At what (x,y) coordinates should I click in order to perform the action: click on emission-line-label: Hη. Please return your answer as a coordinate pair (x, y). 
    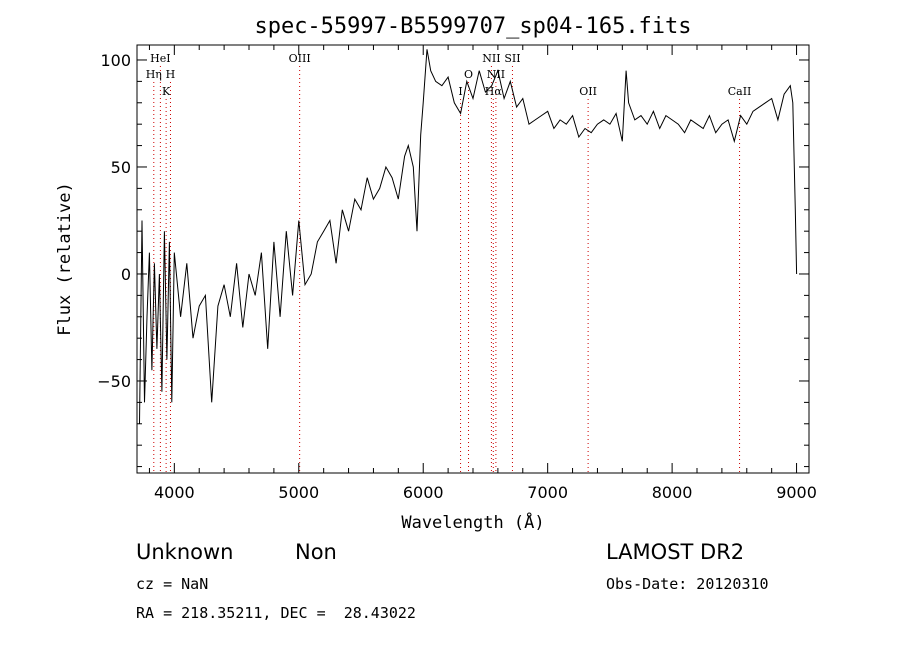
    Looking at the image, I should click on (154, 74).